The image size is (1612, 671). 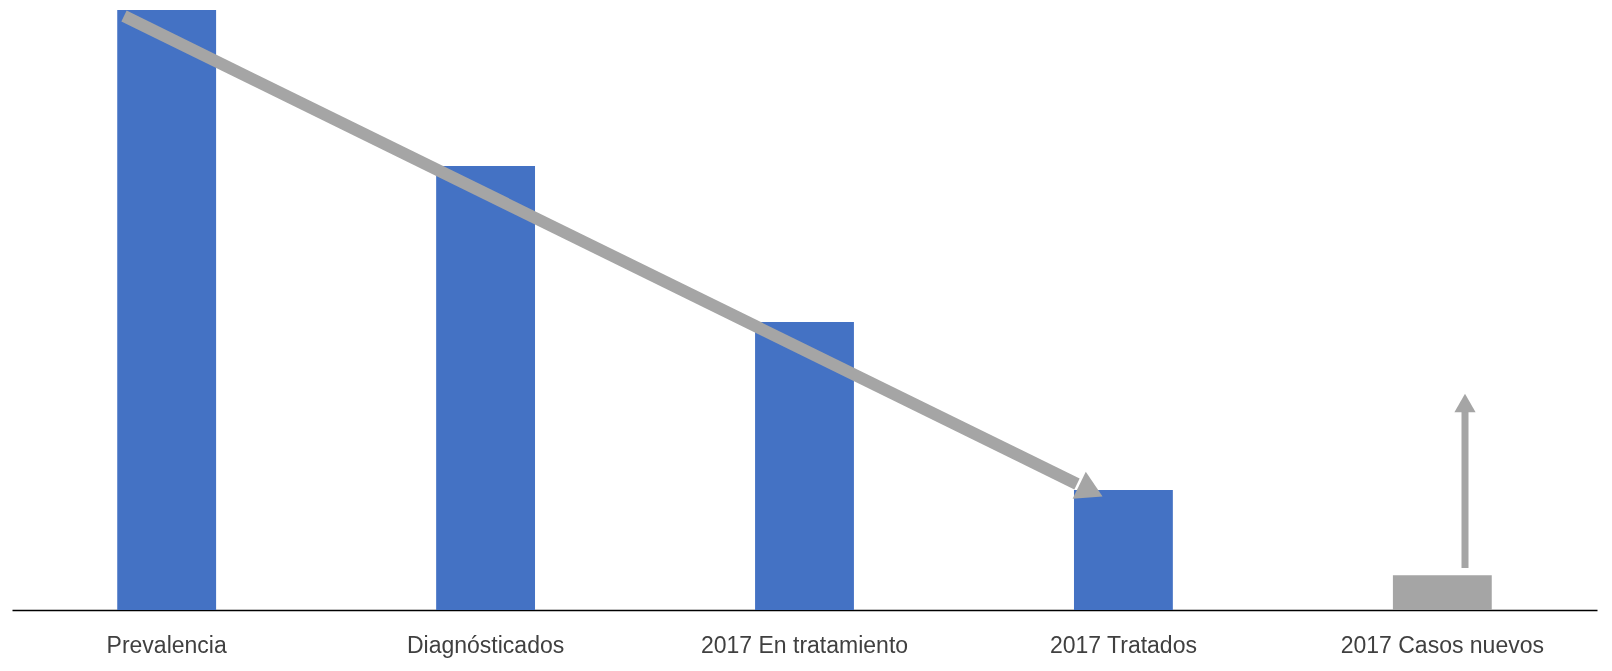 What do you see at coordinates (485, 644) in the screenshot?
I see `x-tick-label: Diagnósticados` at bounding box center [485, 644].